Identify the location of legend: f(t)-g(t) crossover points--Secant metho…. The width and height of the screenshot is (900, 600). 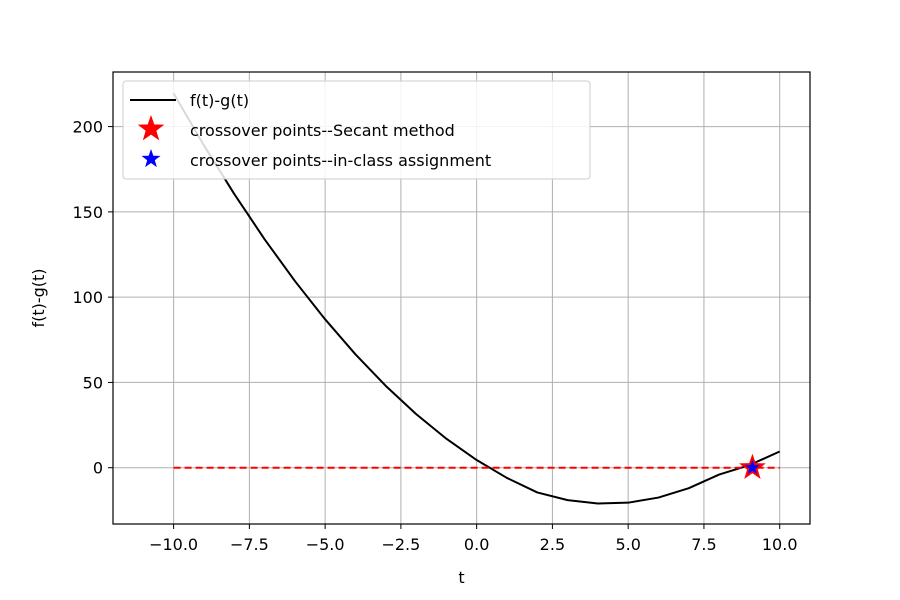
(356, 130).